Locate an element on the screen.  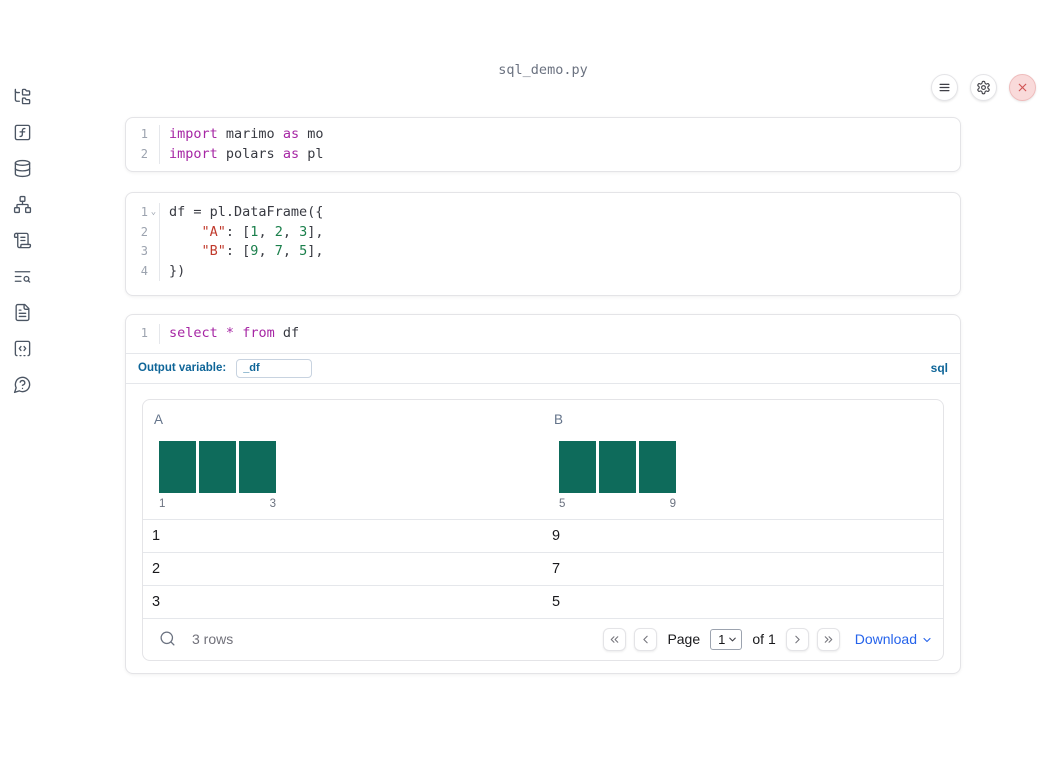
table-footer: 3 rows Page 1 of 1 is located at coordinates (543, 638).